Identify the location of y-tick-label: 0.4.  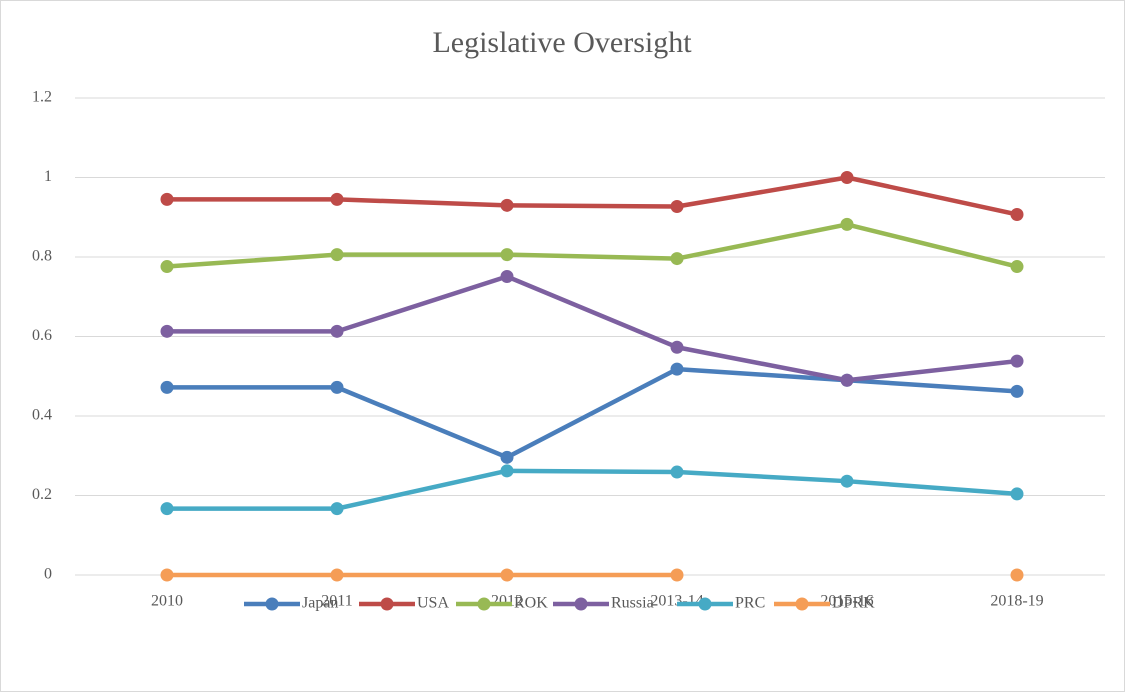
(42, 415).